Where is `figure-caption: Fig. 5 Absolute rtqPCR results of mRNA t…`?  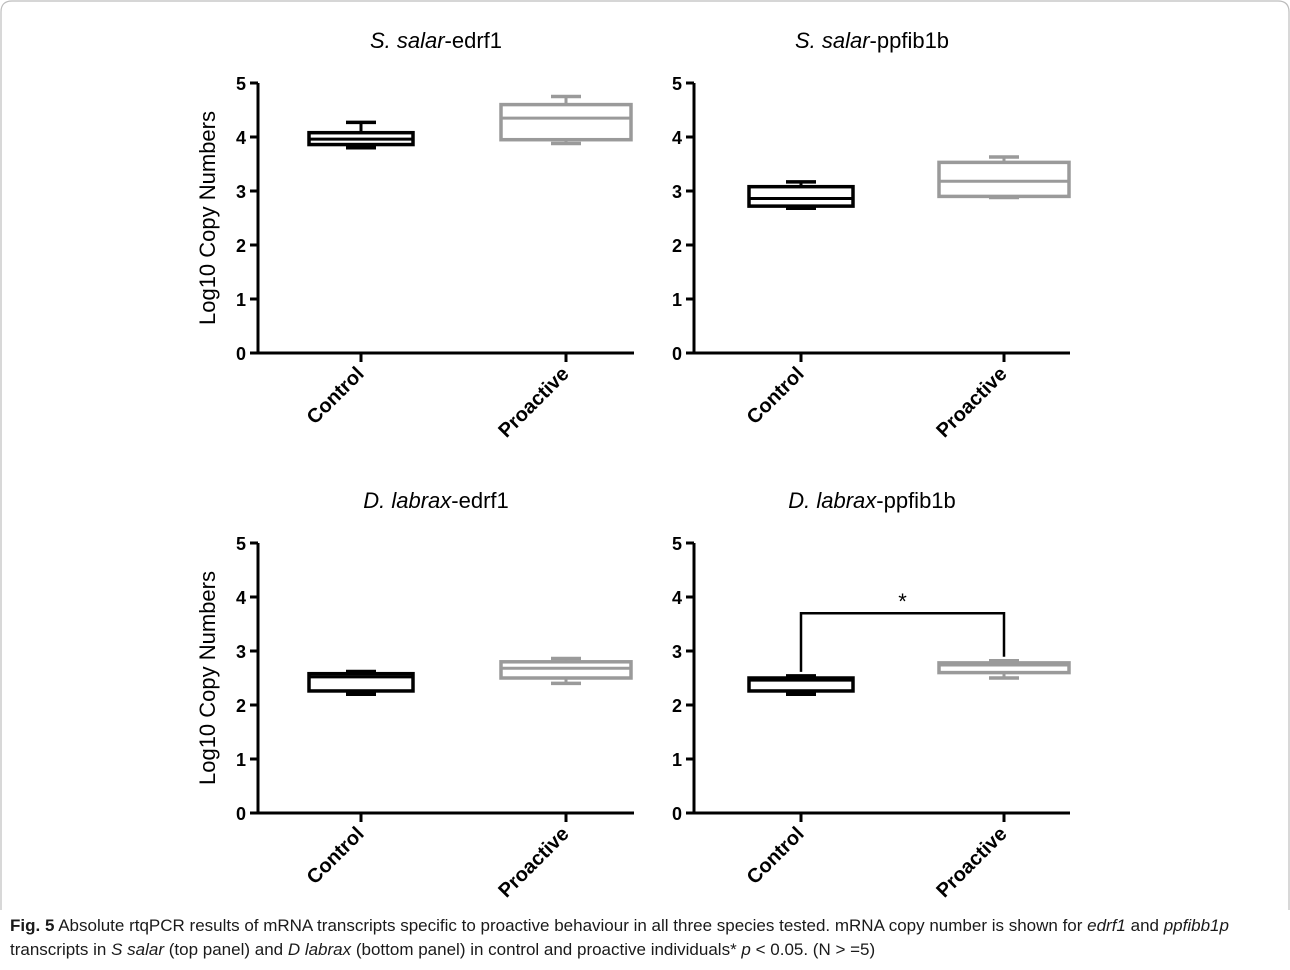
figure-caption: Fig. 5 Absolute rtqPCR results of mRNA t… is located at coordinates (645, 938).